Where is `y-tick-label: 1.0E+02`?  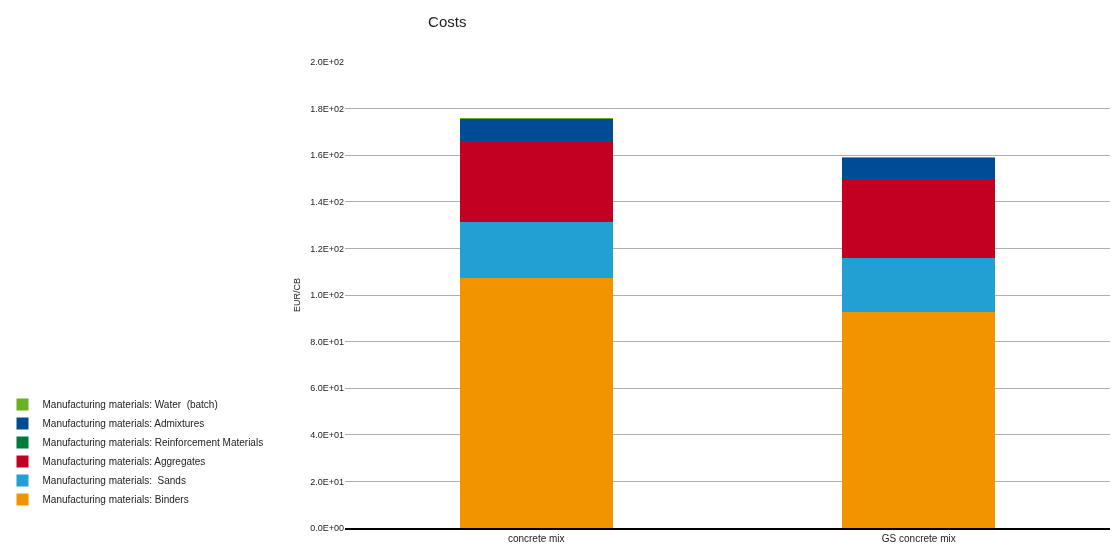 y-tick-label: 1.0E+02 is located at coordinates (327, 295).